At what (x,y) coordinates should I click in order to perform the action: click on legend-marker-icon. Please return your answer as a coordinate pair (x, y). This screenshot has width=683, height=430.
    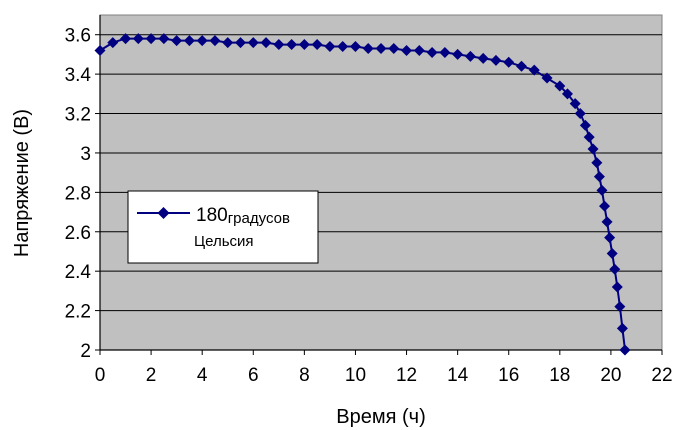
    Looking at the image, I should click on (163, 213).